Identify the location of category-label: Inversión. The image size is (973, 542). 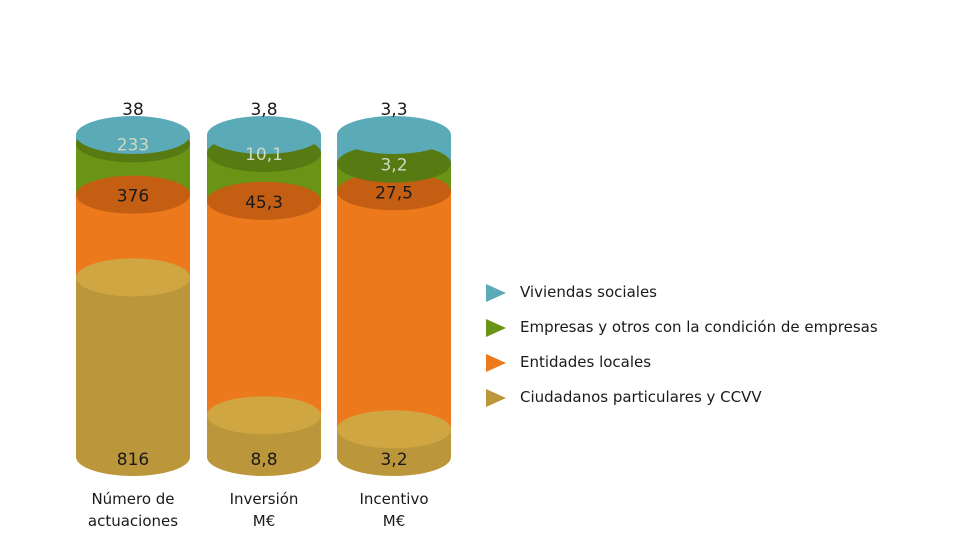
(264, 499).